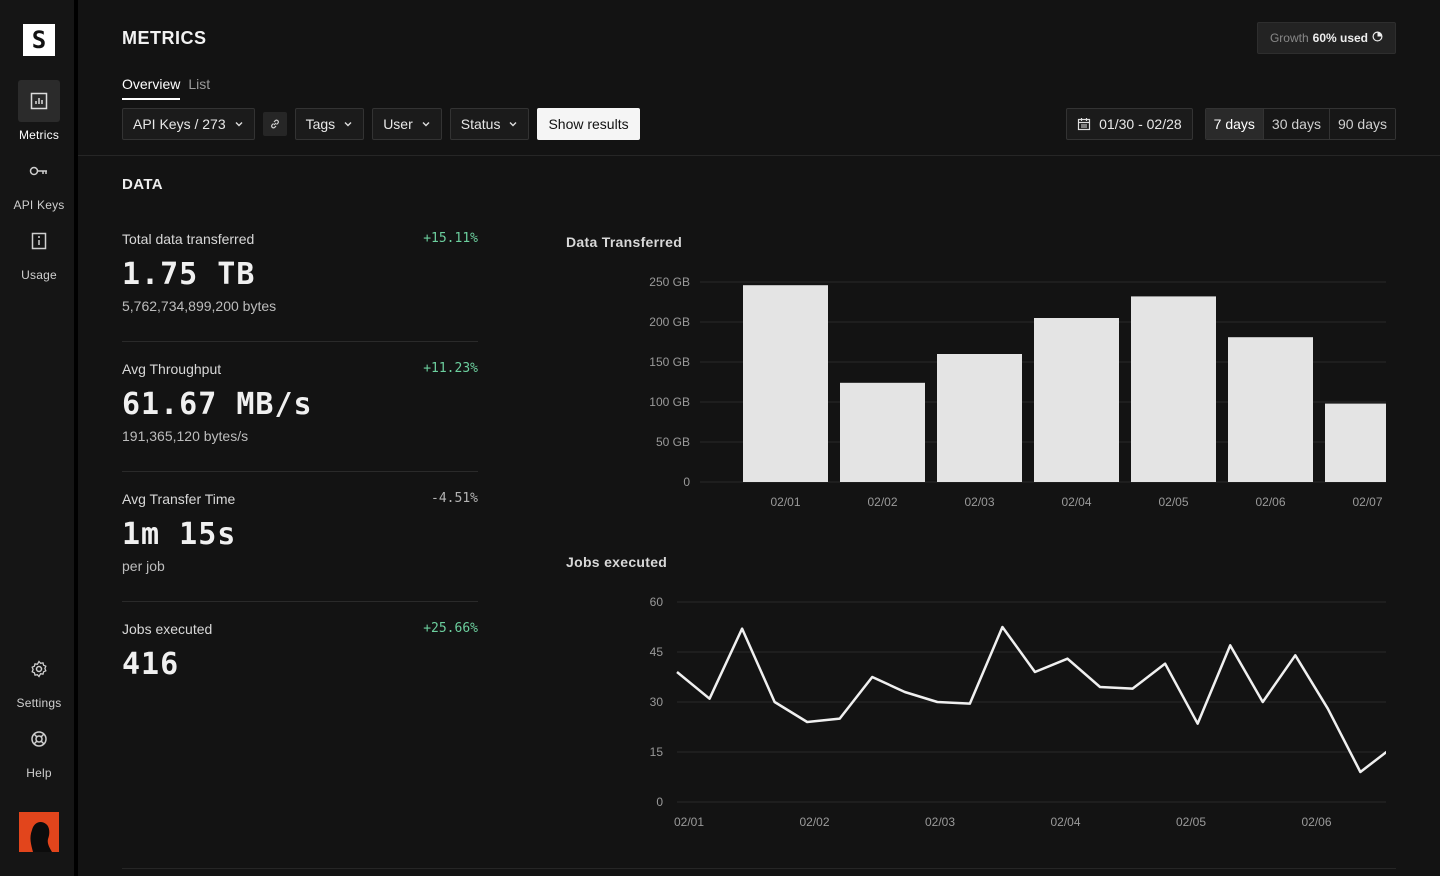  I want to click on x-tick-label: 02/02, so click(882, 502).